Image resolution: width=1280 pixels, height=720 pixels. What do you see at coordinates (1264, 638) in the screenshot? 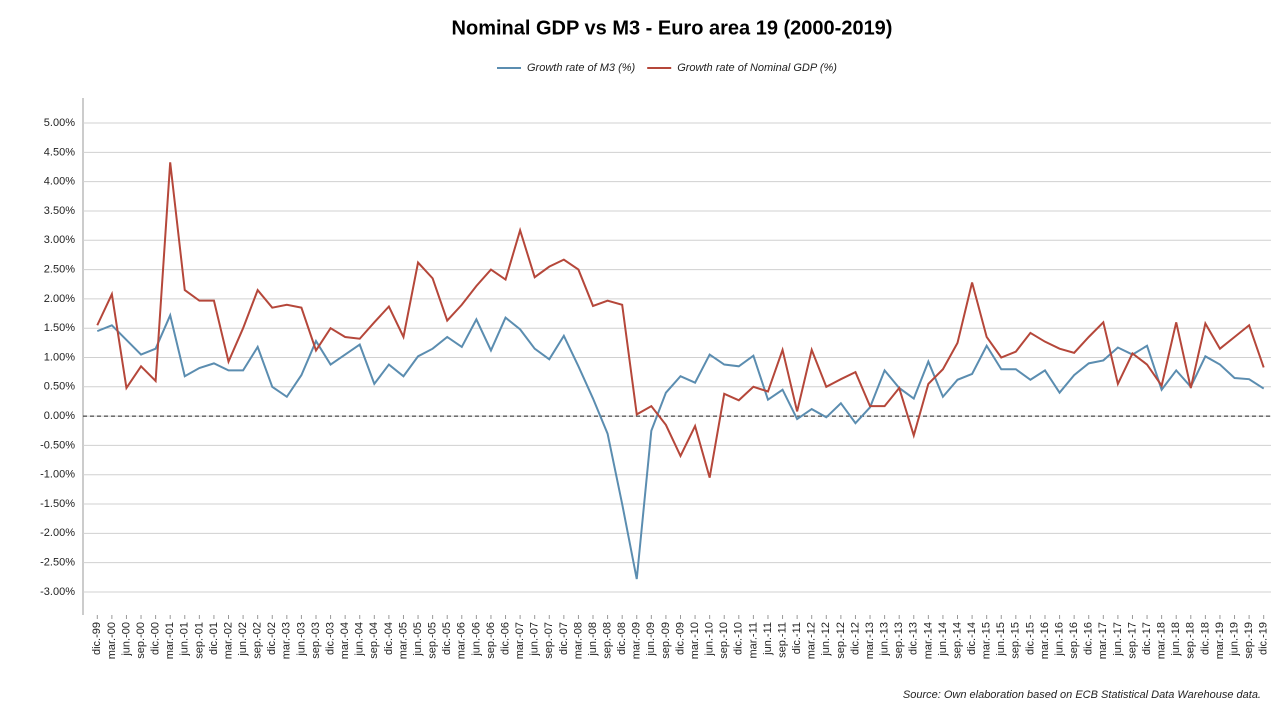
I see `x-tick-label: dic.-19` at bounding box center [1264, 638].